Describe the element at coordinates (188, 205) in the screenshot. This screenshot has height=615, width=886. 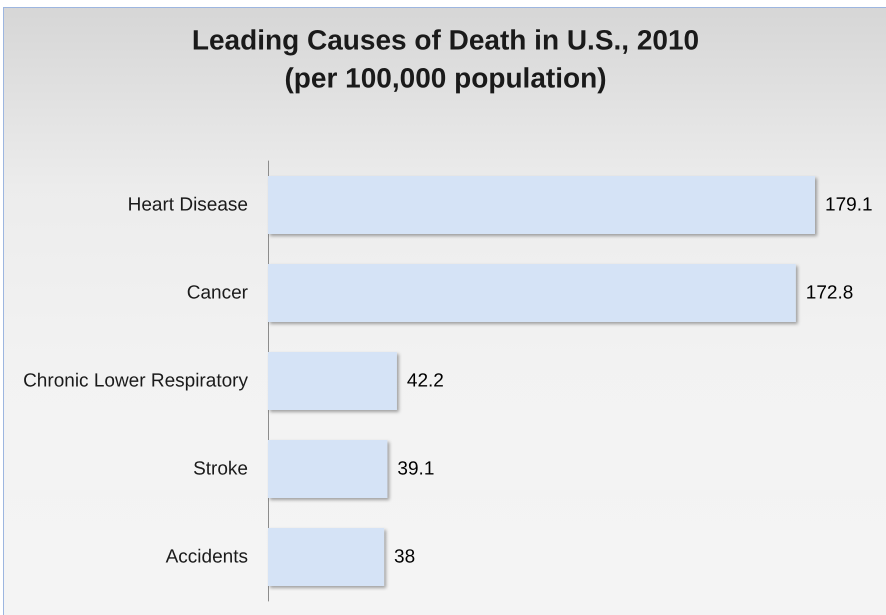
I see `y-tick-label: Heart Disease` at that location.